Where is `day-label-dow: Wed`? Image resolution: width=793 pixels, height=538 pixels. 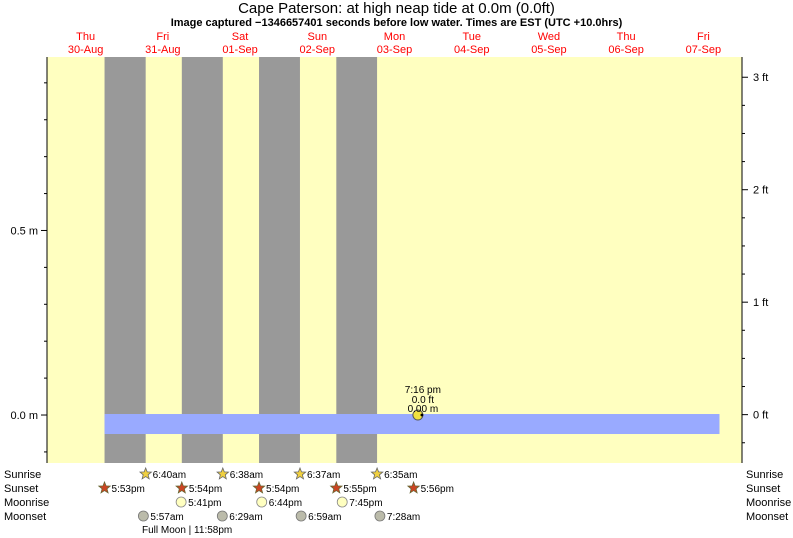
day-label-dow: Wed is located at coordinates (549, 37).